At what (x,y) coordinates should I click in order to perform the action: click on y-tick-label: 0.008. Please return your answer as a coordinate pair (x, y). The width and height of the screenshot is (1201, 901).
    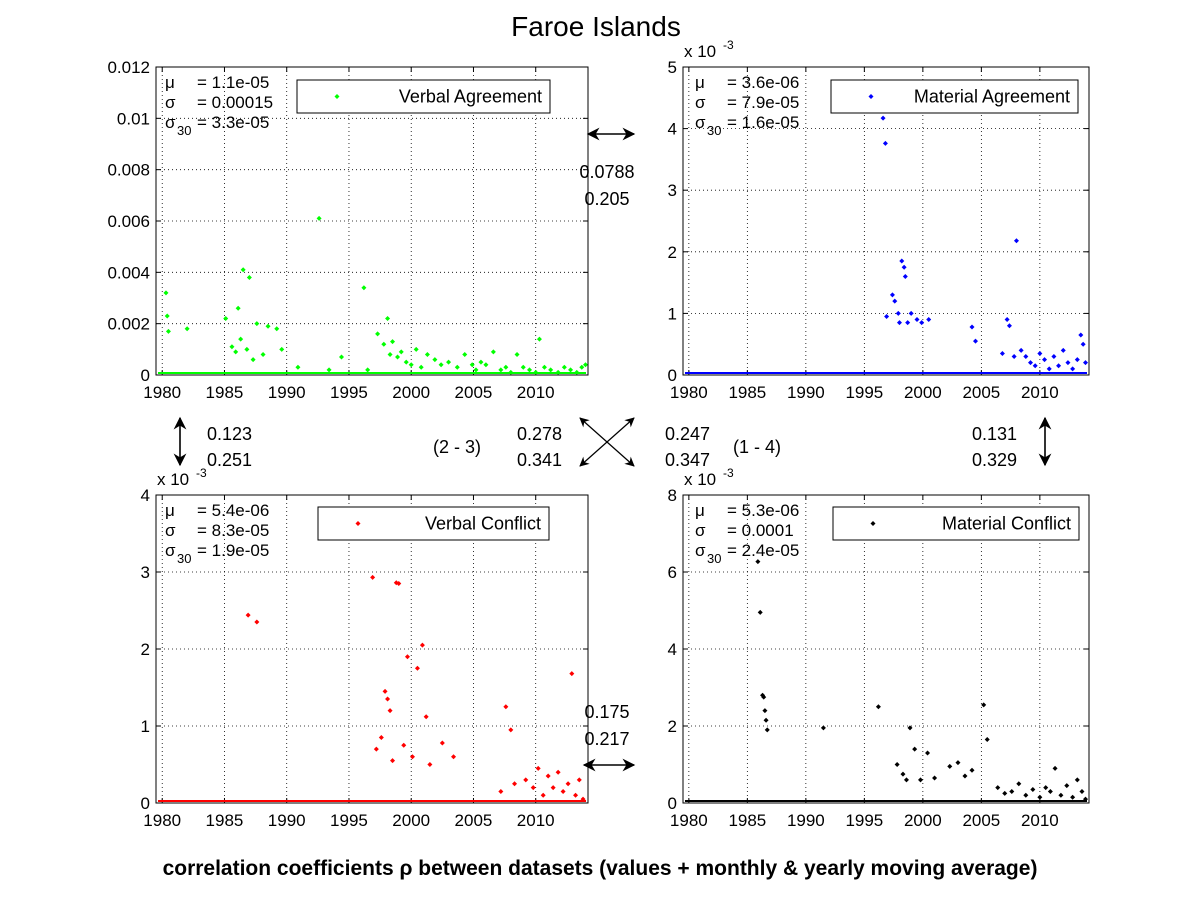
    Looking at the image, I should click on (128, 170).